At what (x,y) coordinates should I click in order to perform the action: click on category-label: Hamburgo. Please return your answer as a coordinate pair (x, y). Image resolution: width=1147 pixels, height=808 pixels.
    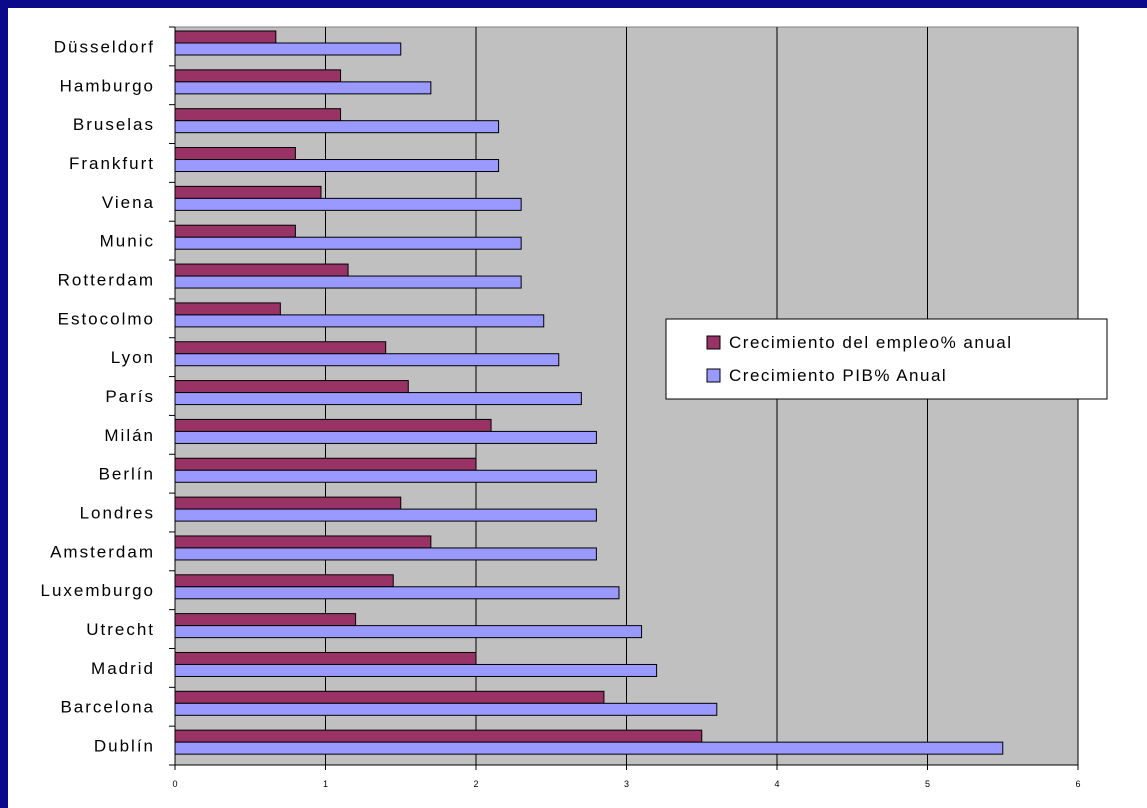
    Looking at the image, I should click on (107, 85).